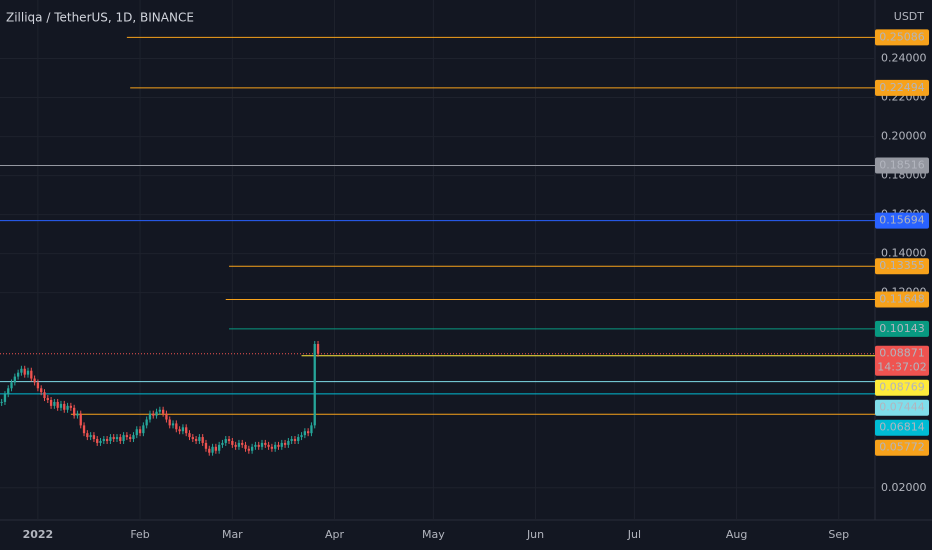 The height and width of the screenshot is (550, 932). Describe the element at coordinates (335, 534) in the screenshot. I see `x-tick-label: Apr` at that location.